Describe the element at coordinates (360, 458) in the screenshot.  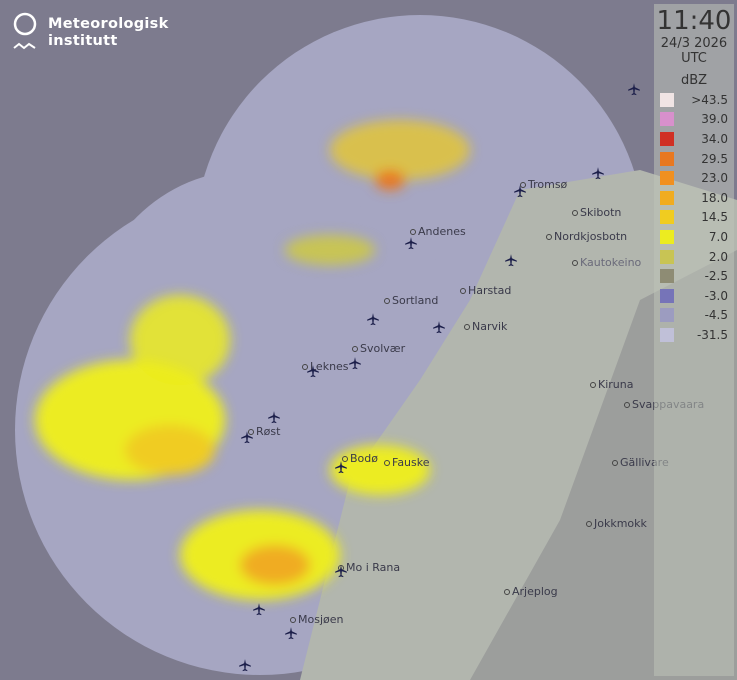
I see `place-label: Bodø` at that location.